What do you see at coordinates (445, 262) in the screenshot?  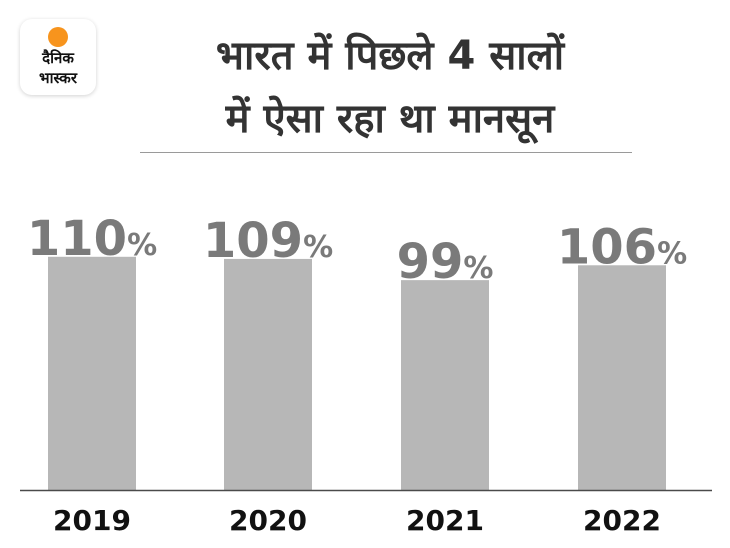 I see `bar-value-label-2021: 99%` at bounding box center [445, 262].